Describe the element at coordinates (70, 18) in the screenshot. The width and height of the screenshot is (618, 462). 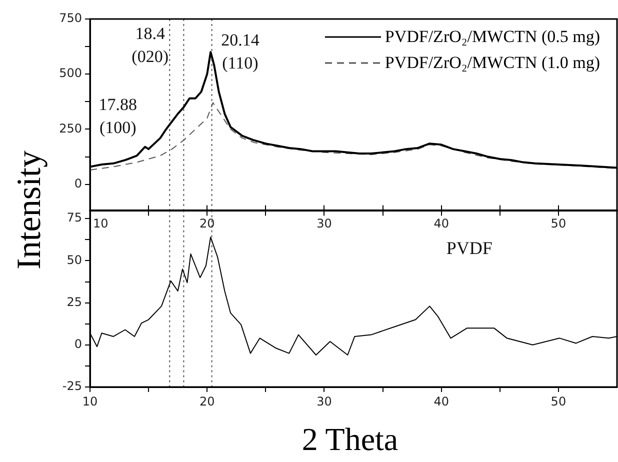
I see `y-tick-label: 750` at that location.